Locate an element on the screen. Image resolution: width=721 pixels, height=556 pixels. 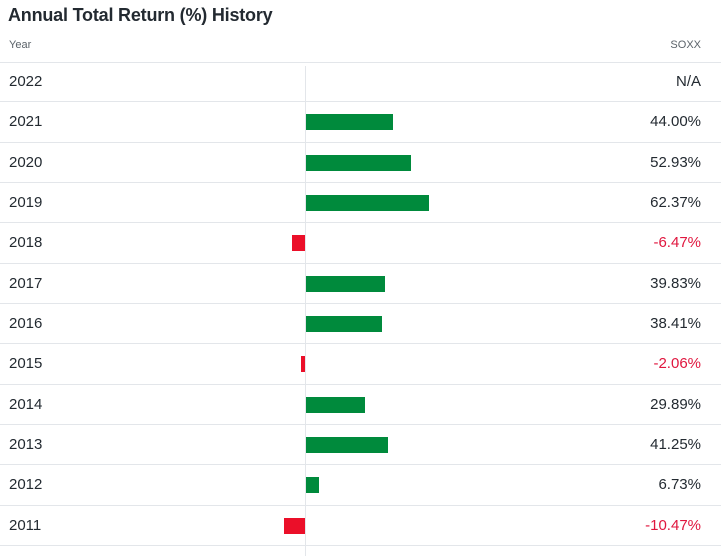
table-row: 2022 N/A is located at coordinates (360, 82).